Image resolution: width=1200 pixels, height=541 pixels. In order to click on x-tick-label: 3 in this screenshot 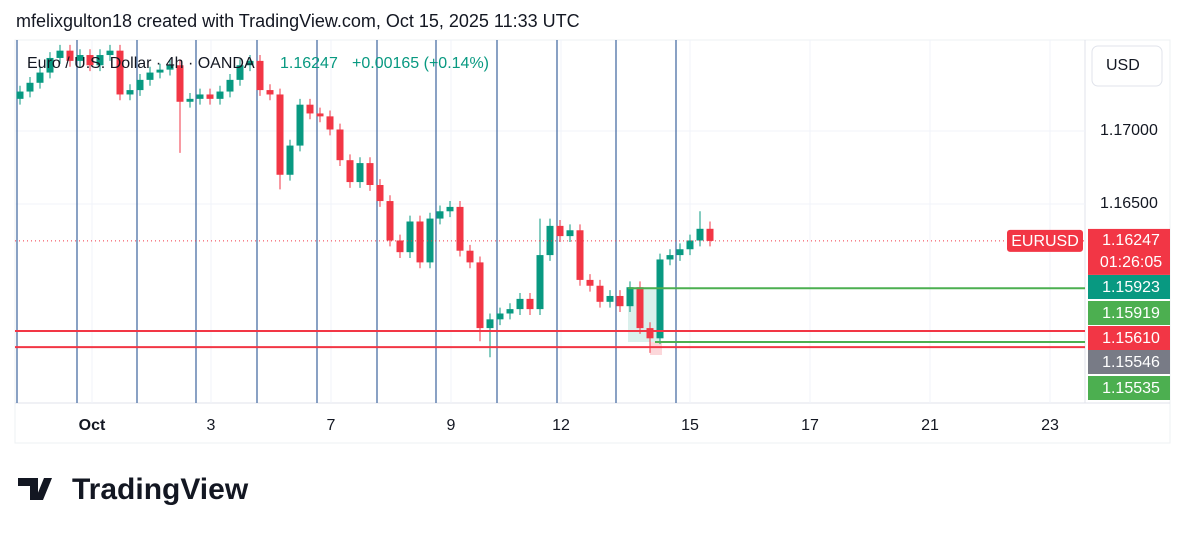, I will do `click(211, 425)`.